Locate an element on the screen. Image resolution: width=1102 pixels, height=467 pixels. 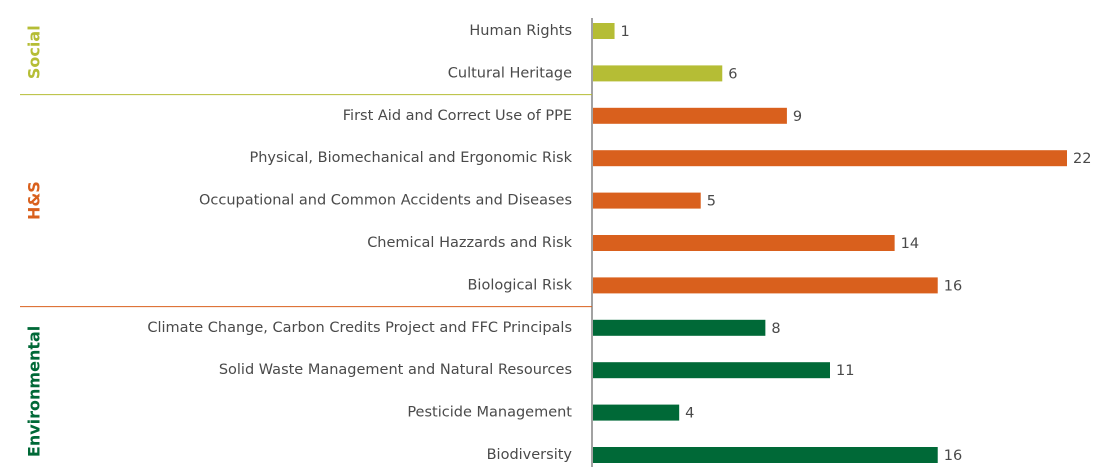
value-label: 22 is located at coordinates (1082, 159).